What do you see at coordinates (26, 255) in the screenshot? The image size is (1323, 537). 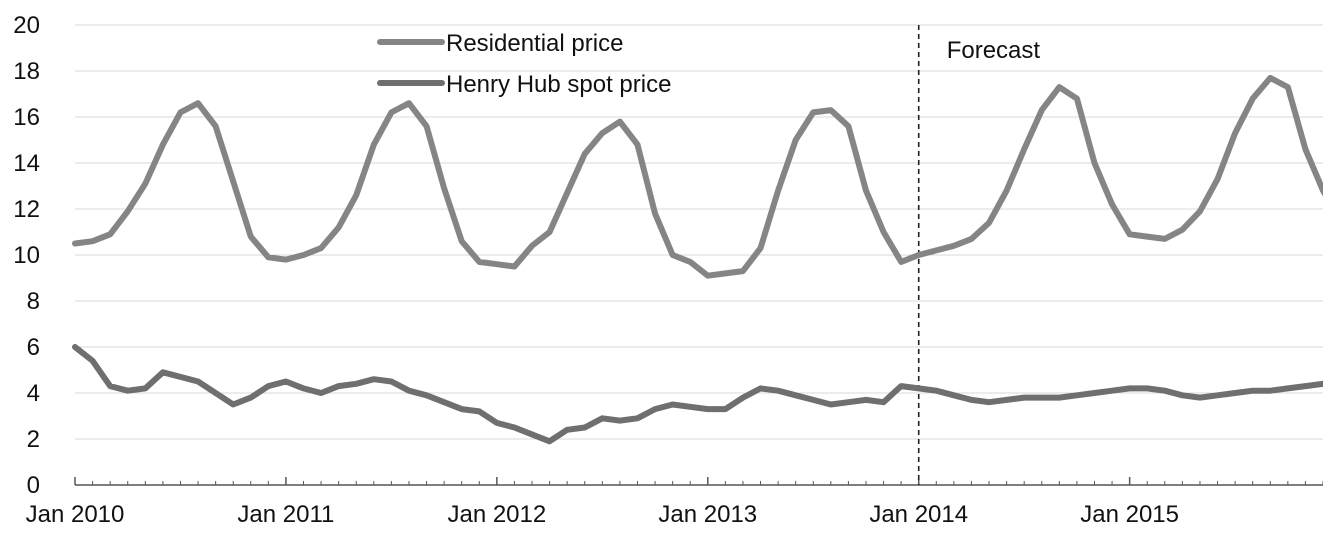 I see `y-tick-label: 10` at bounding box center [26, 255].